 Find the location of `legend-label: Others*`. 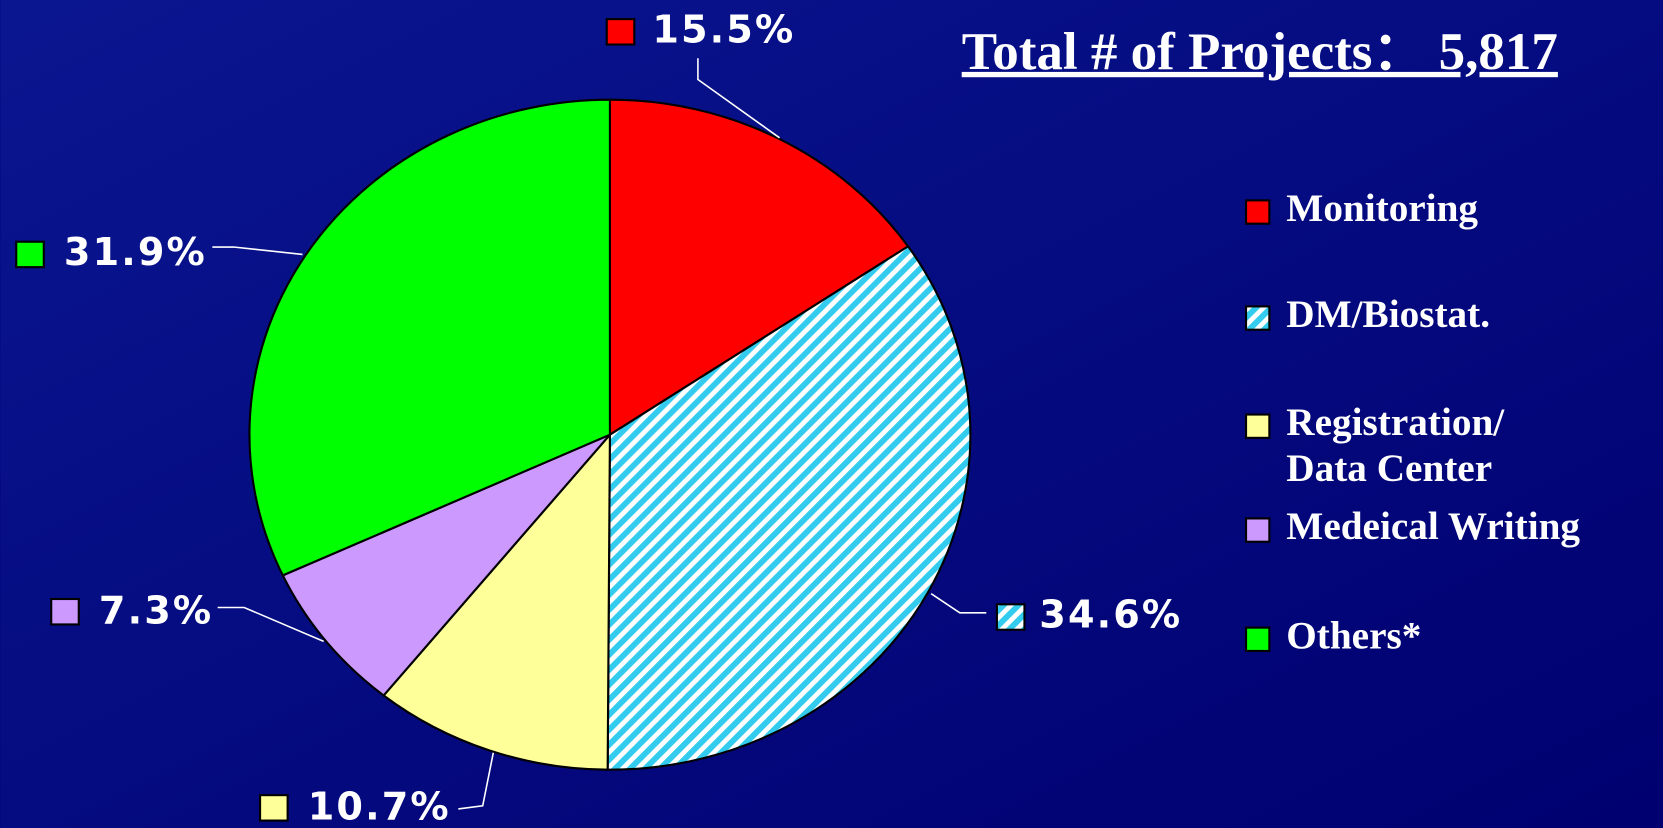

legend-label: Others* is located at coordinates (1353, 635).